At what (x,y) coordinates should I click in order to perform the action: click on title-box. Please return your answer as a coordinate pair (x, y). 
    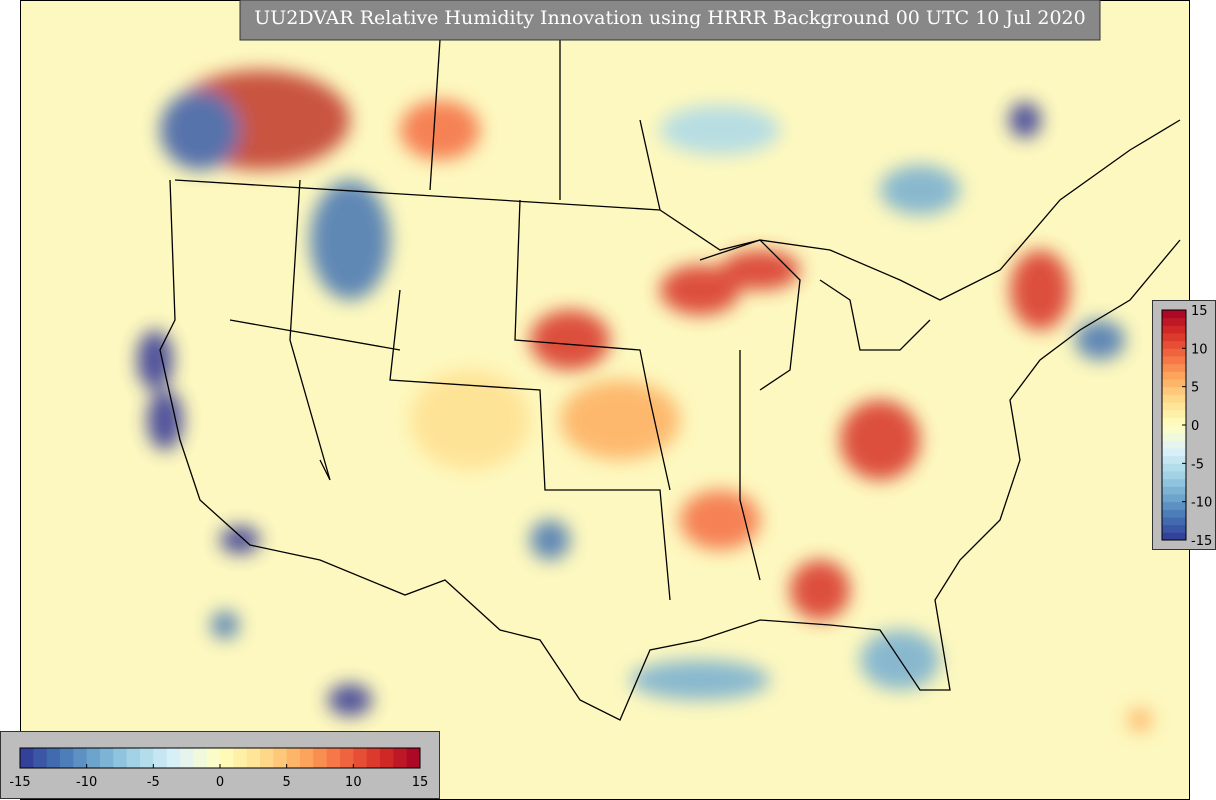
    Looking at the image, I should click on (670, 20).